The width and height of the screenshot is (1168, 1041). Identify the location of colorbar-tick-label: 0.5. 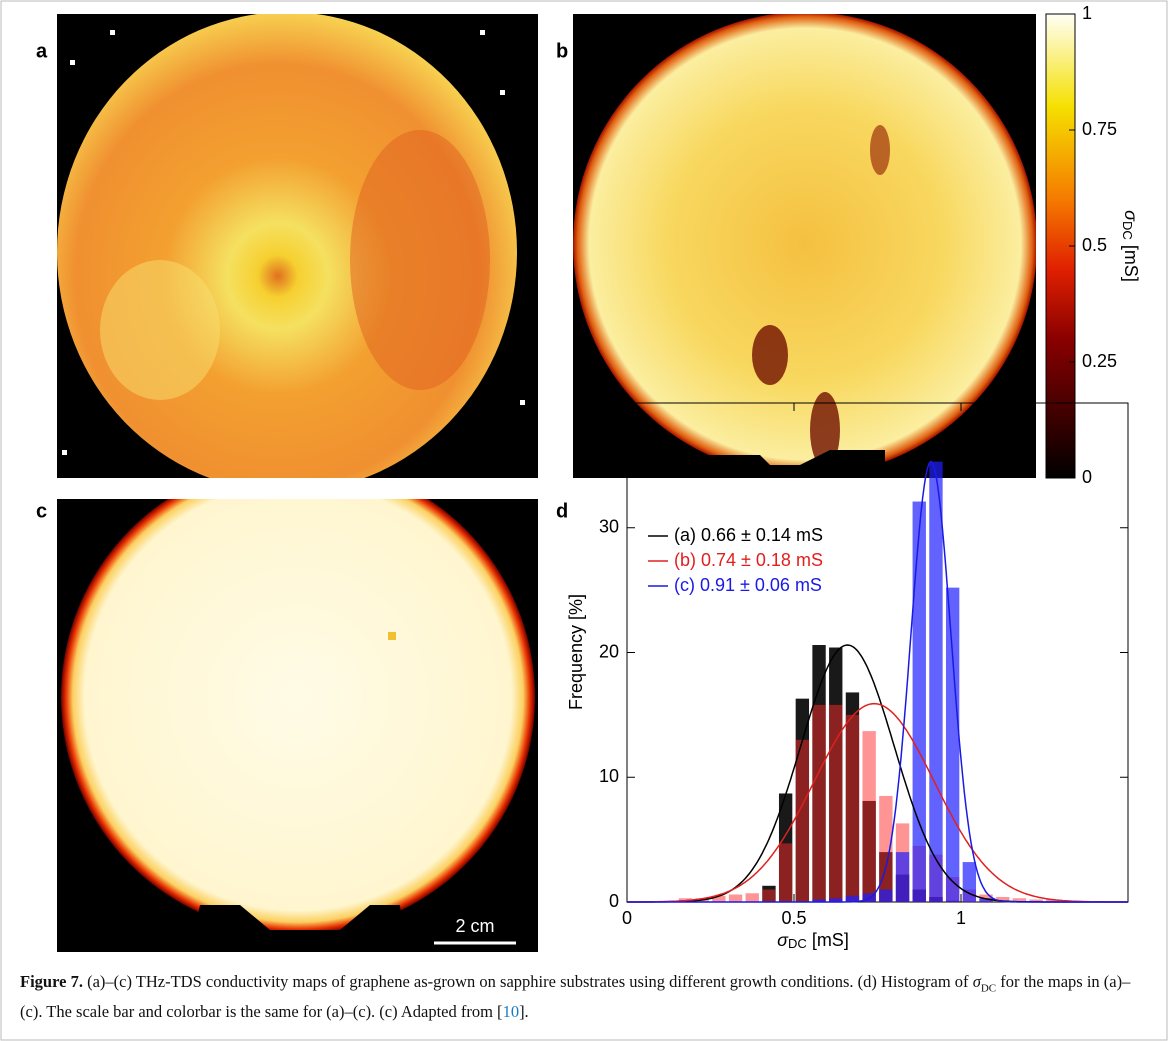
(1094, 245).